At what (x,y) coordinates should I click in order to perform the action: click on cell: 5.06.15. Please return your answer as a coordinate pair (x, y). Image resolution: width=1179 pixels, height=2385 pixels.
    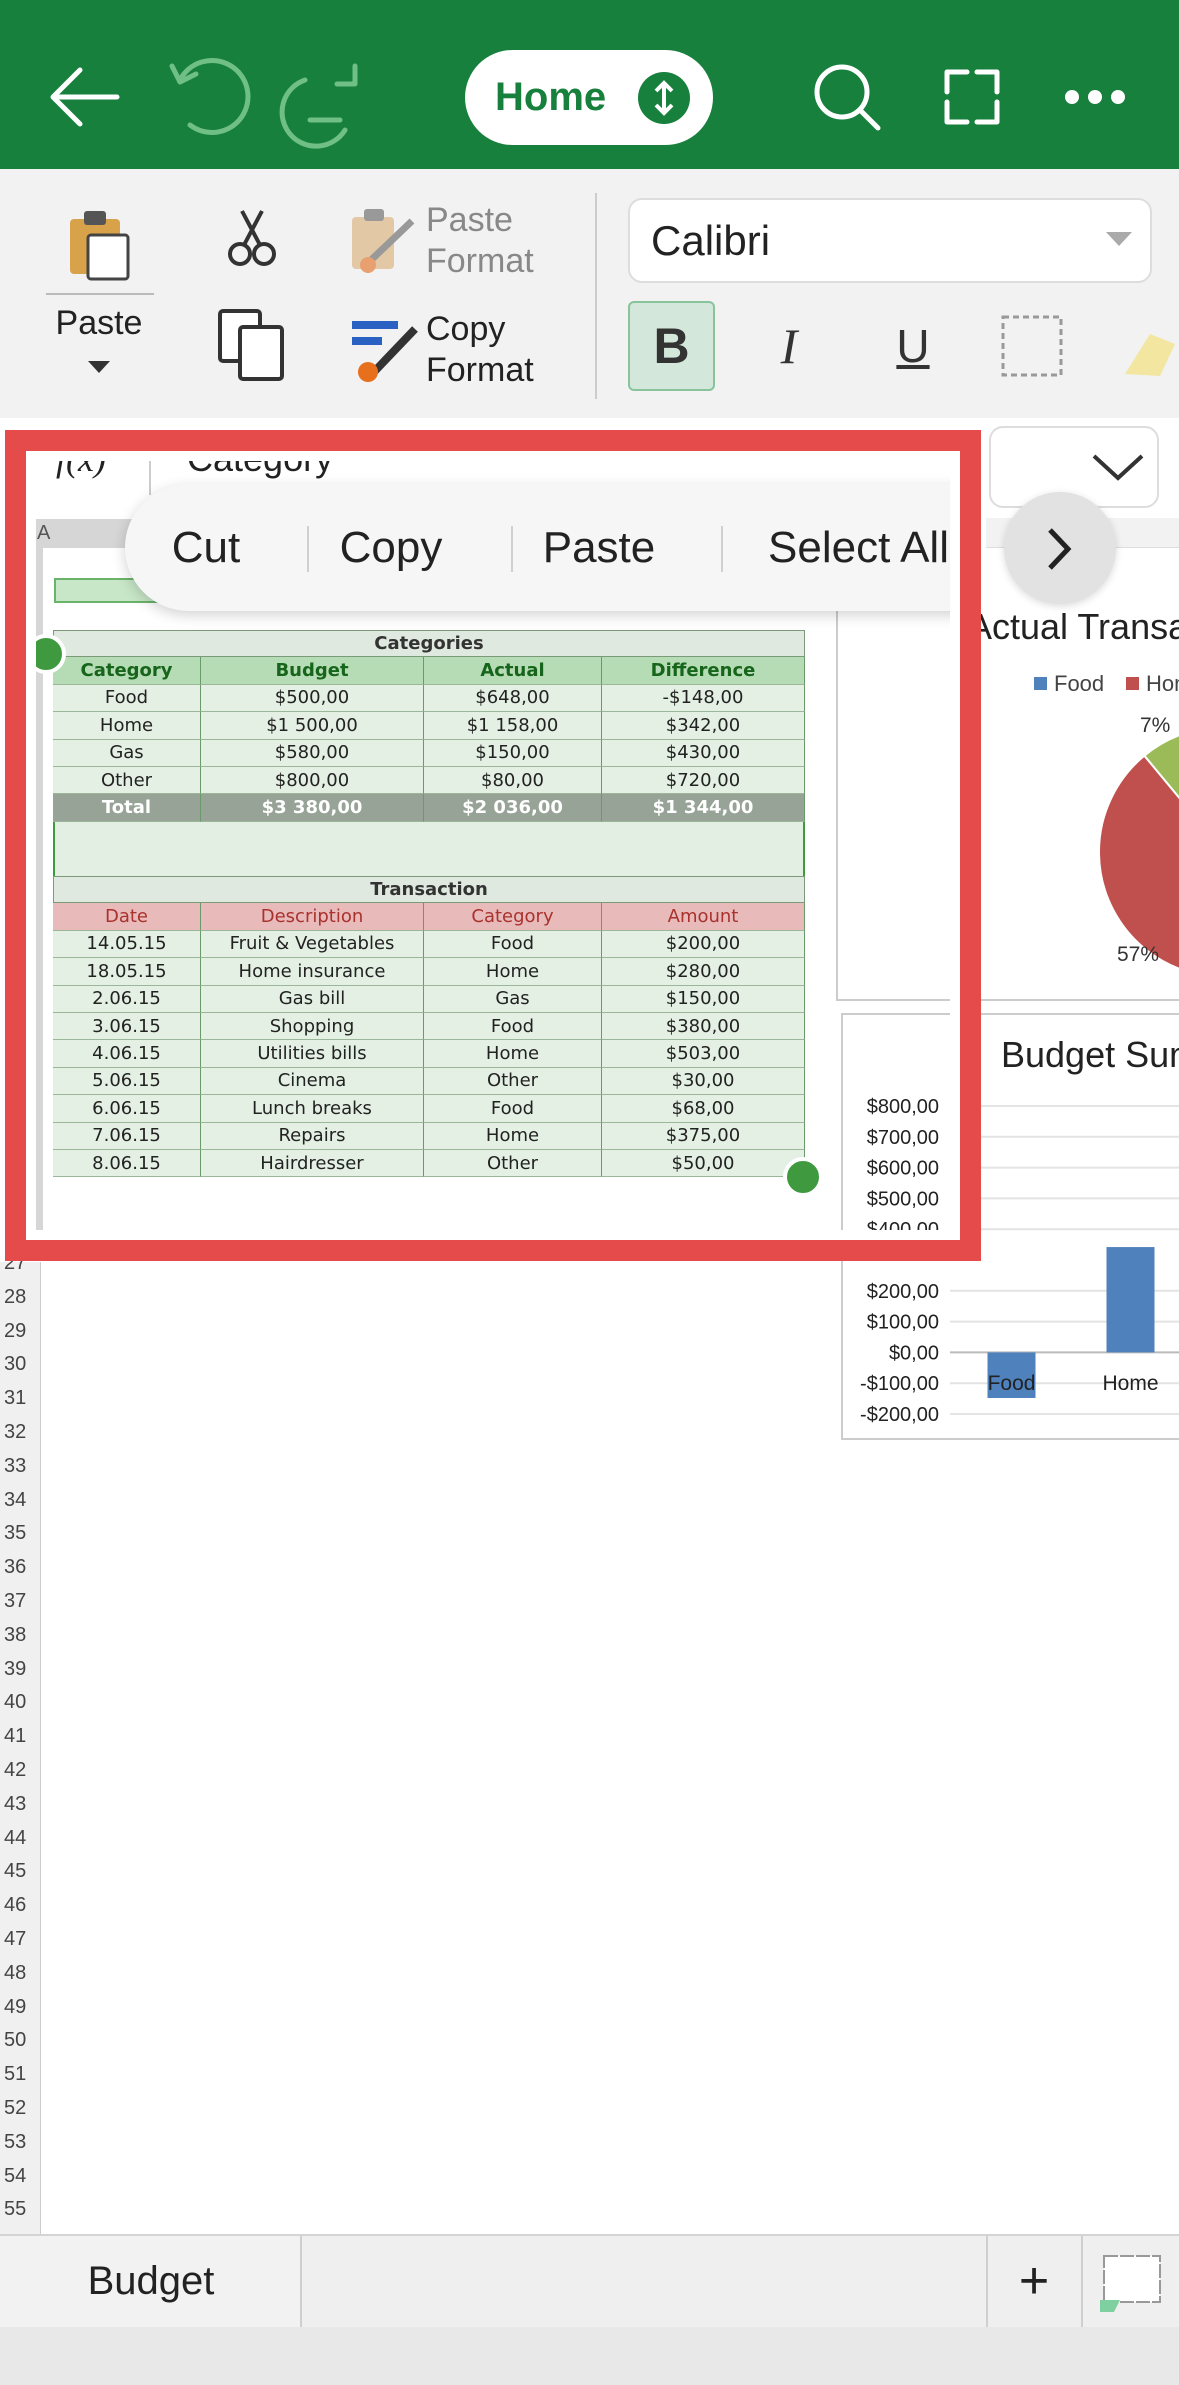
    Looking at the image, I should click on (127, 1081).